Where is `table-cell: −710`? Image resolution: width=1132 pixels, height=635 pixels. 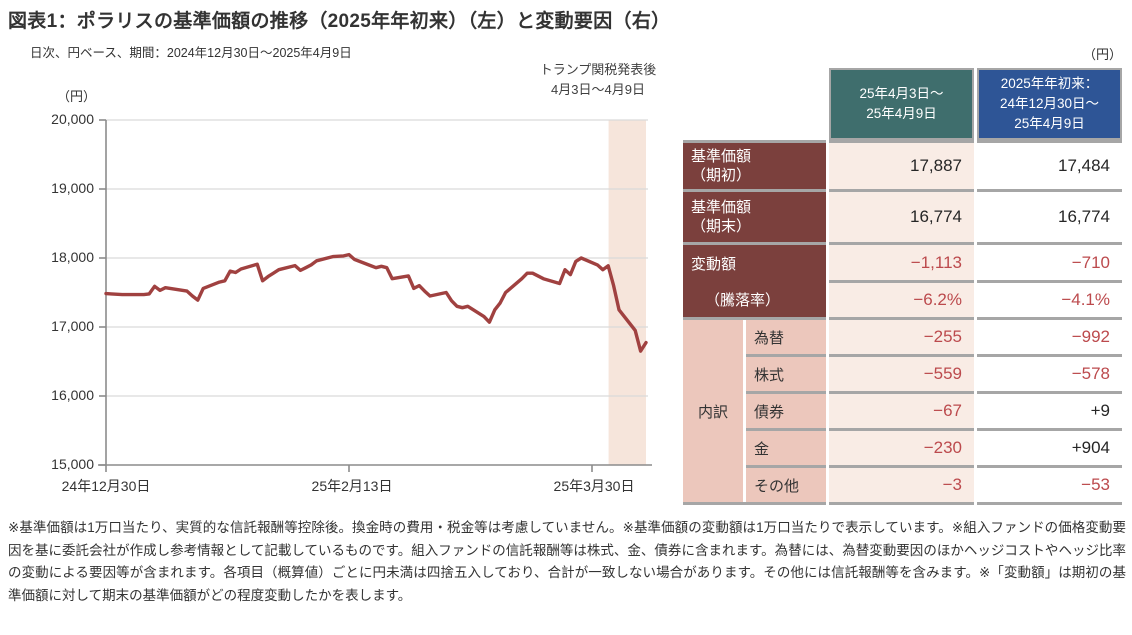
table-cell: −710 is located at coordinates (1049, 262).